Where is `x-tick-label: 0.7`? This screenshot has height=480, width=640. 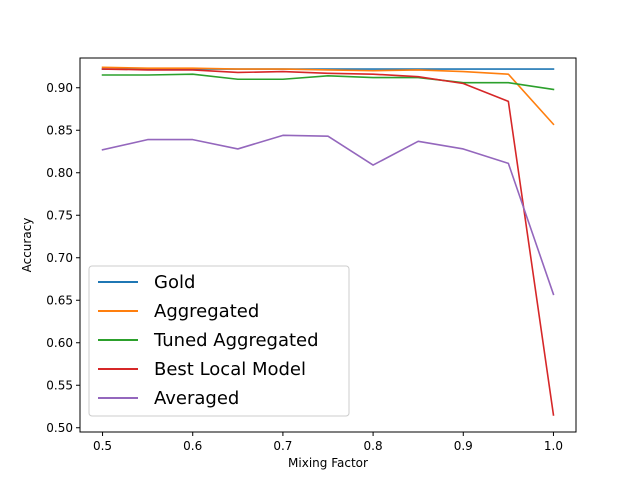 x-tick-label: 0.7 is located at coordinates (282, 446).